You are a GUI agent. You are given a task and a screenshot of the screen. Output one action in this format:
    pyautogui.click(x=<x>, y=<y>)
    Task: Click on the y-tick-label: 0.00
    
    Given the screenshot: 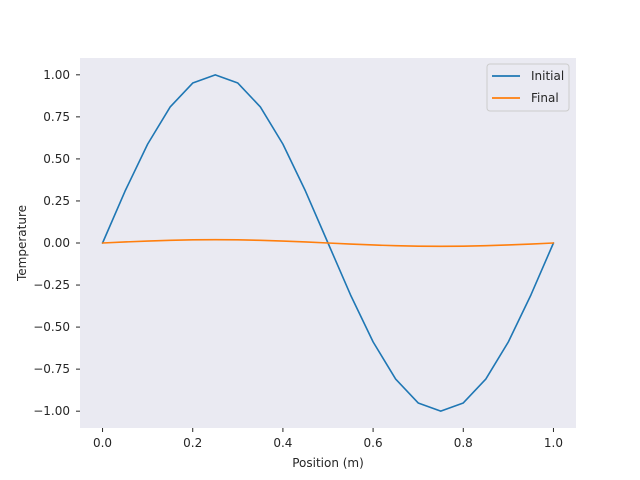 What is the action you would take?
    pyautogui.click(x=56, y=243)
    